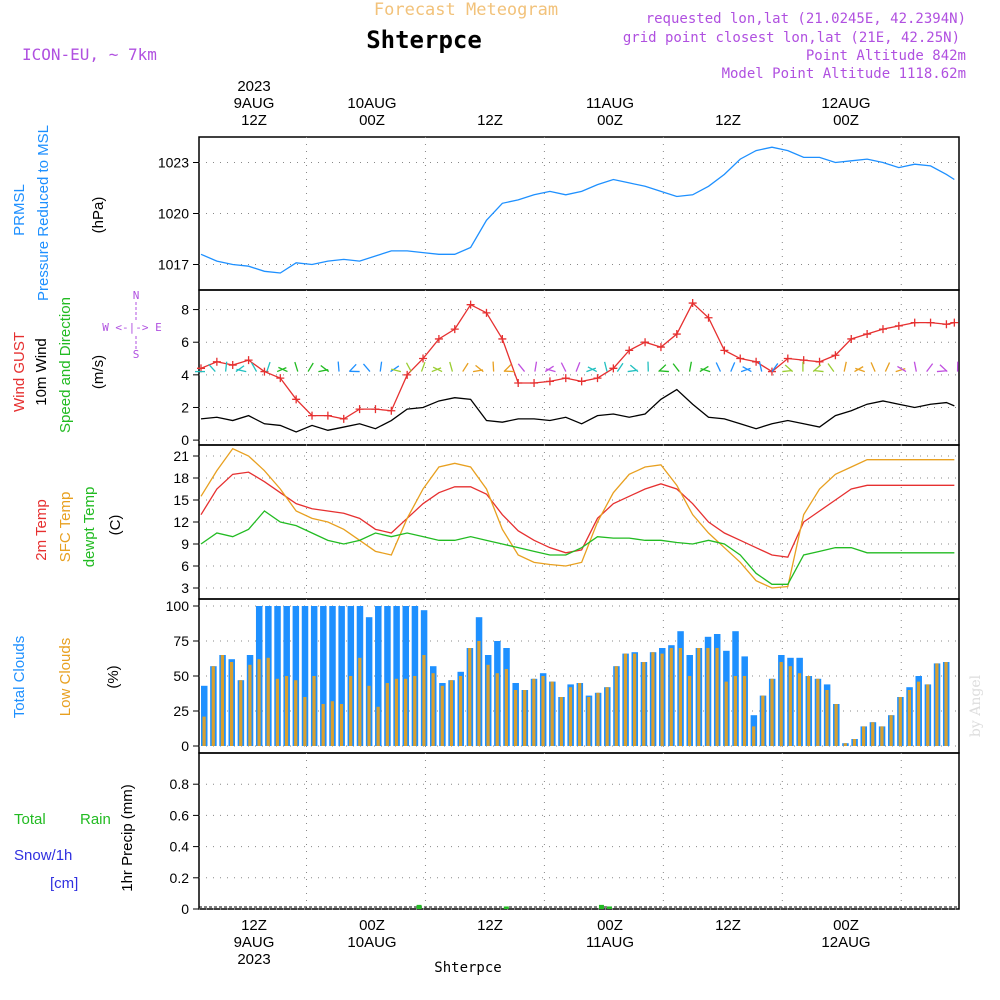 The image size is (1000, 1000). I want to click on time-label-bottom: 12AUG, so click(845, 942).